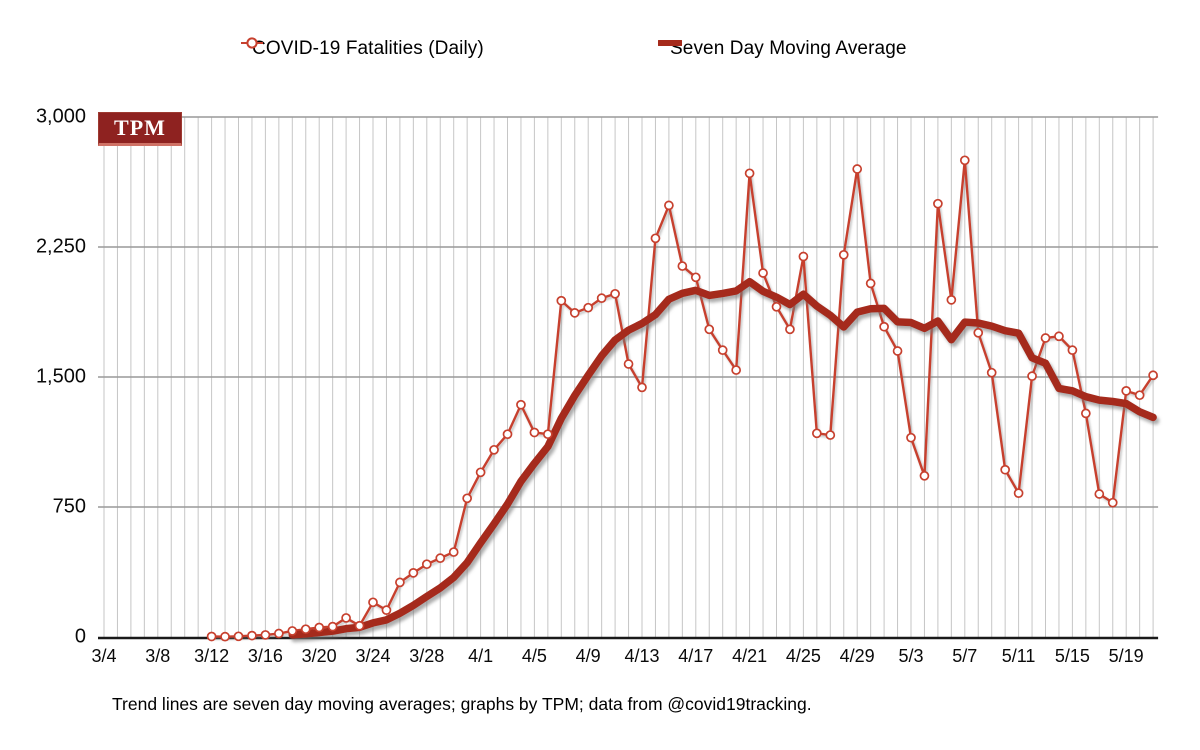 This screenshot has width=1200, height=750. What do you see at coordinates (80, 636) in the screenshot?
I see `y-axis-label: 0` at bounding box center [80, 636].